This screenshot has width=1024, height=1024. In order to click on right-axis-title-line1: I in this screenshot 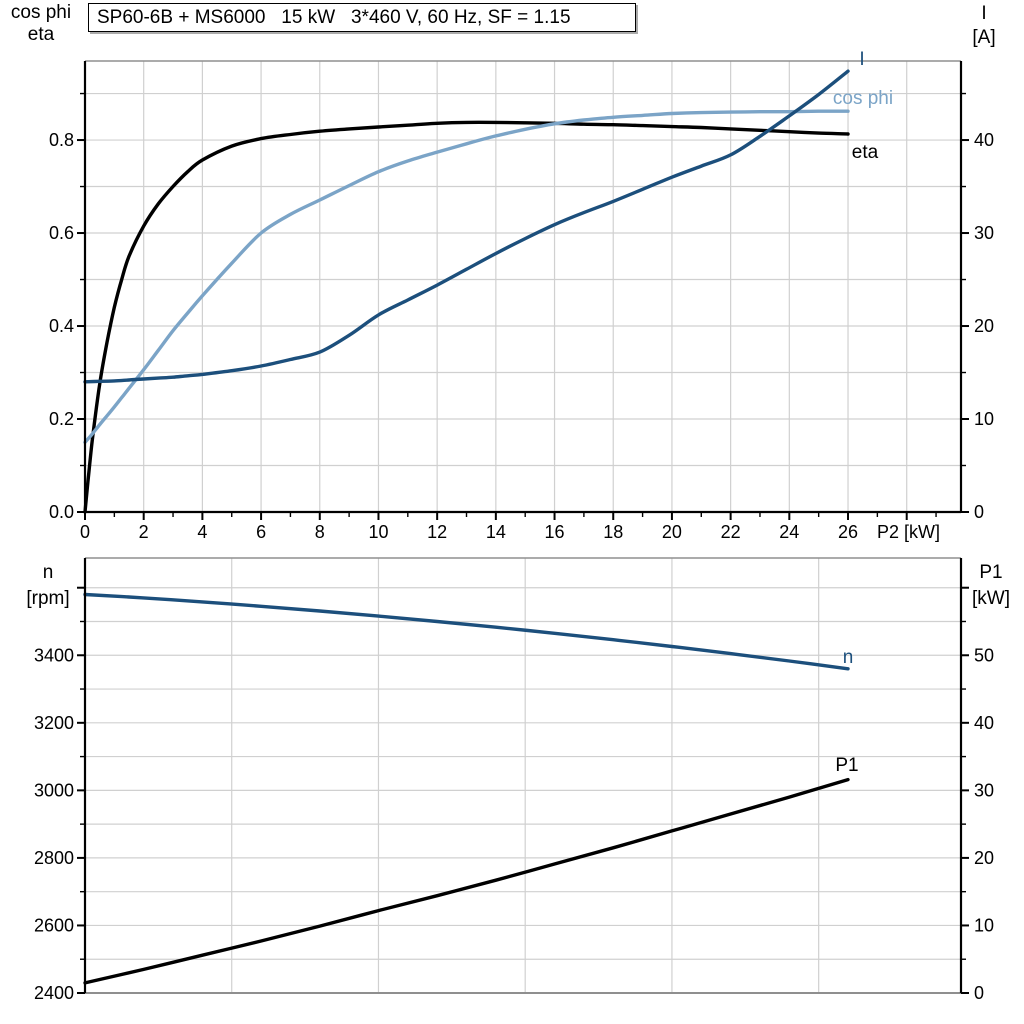, I will do `click(984, 13)`.